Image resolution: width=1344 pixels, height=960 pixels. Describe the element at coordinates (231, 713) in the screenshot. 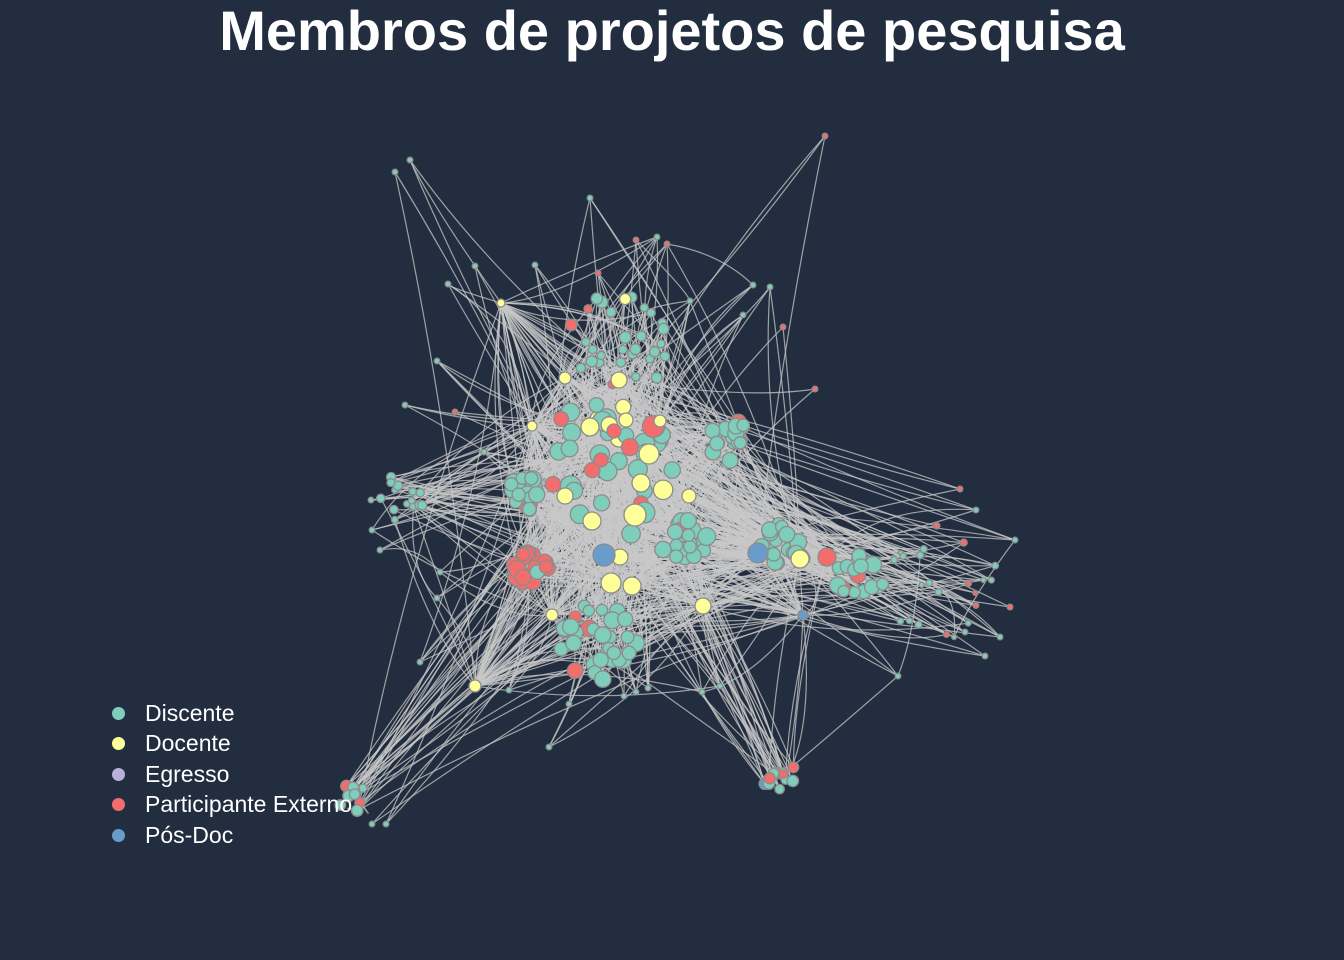

I see `legend-entry-discente: Discente` at that location.